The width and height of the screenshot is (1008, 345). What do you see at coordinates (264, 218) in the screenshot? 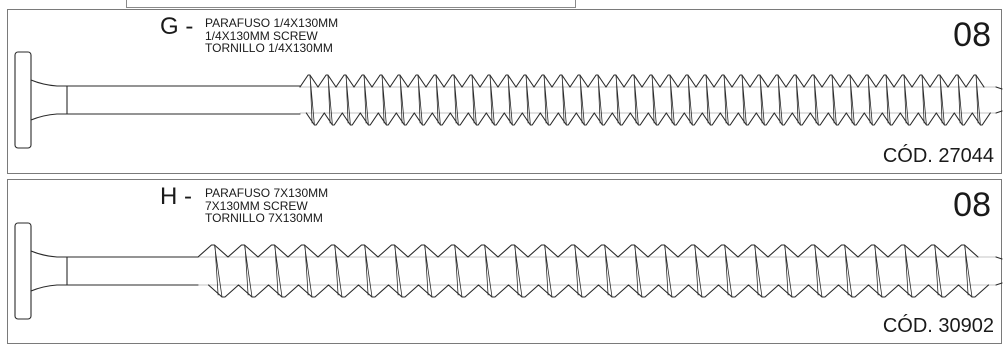
I see `description-es: TORNILLO 7X130MM` at bounding box center [264, 218].